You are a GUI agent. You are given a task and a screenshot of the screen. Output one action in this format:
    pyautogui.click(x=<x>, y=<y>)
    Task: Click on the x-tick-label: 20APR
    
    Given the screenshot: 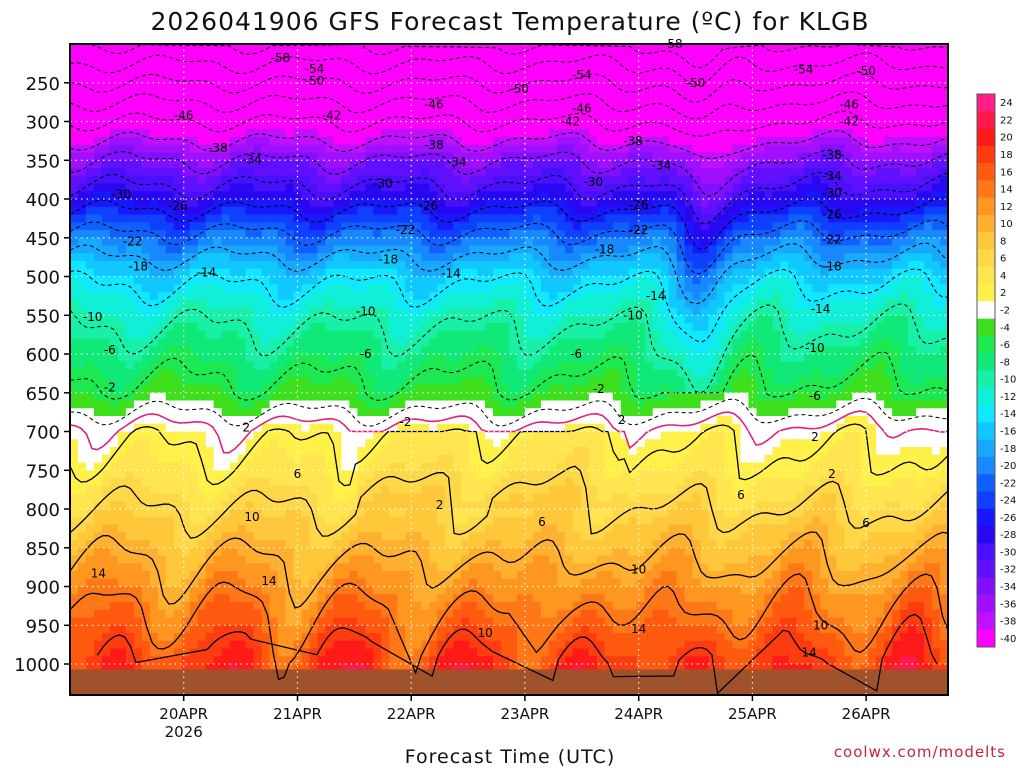 What is the action you would take?
    pyautogui.click(x=183, y=714)
    